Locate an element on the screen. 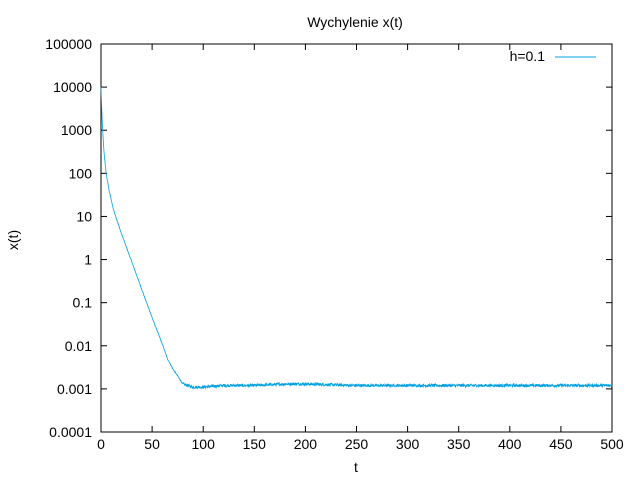 The image size is (640, 480). x-tick-label: 400 is located at coordinates (510, 444).